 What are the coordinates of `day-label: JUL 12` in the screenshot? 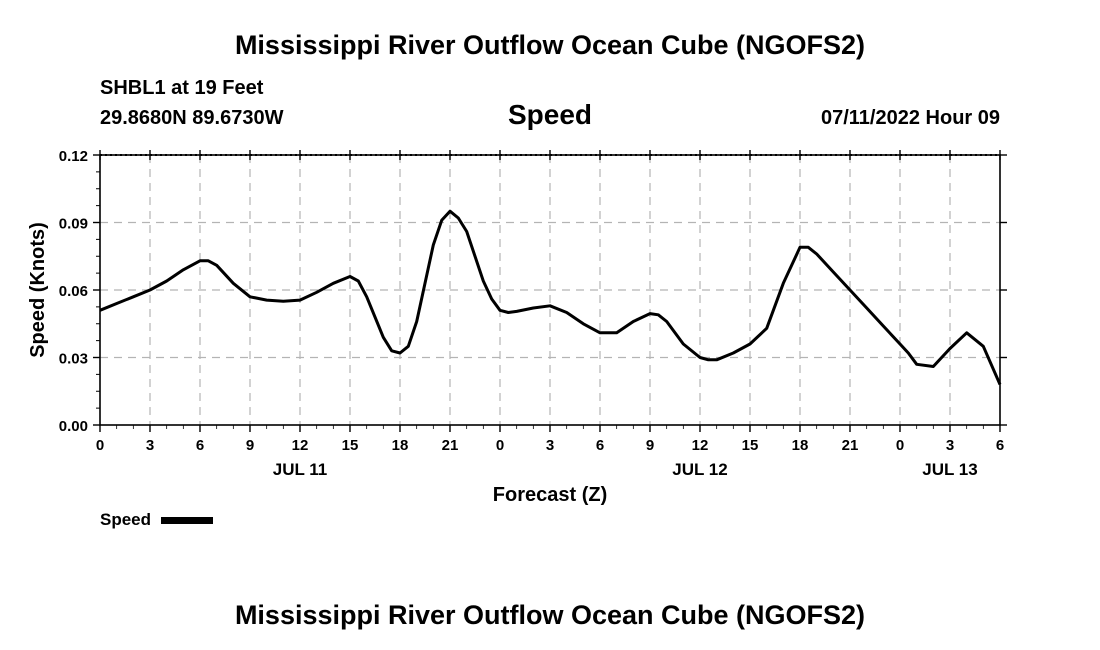 It's located at (699, 469).